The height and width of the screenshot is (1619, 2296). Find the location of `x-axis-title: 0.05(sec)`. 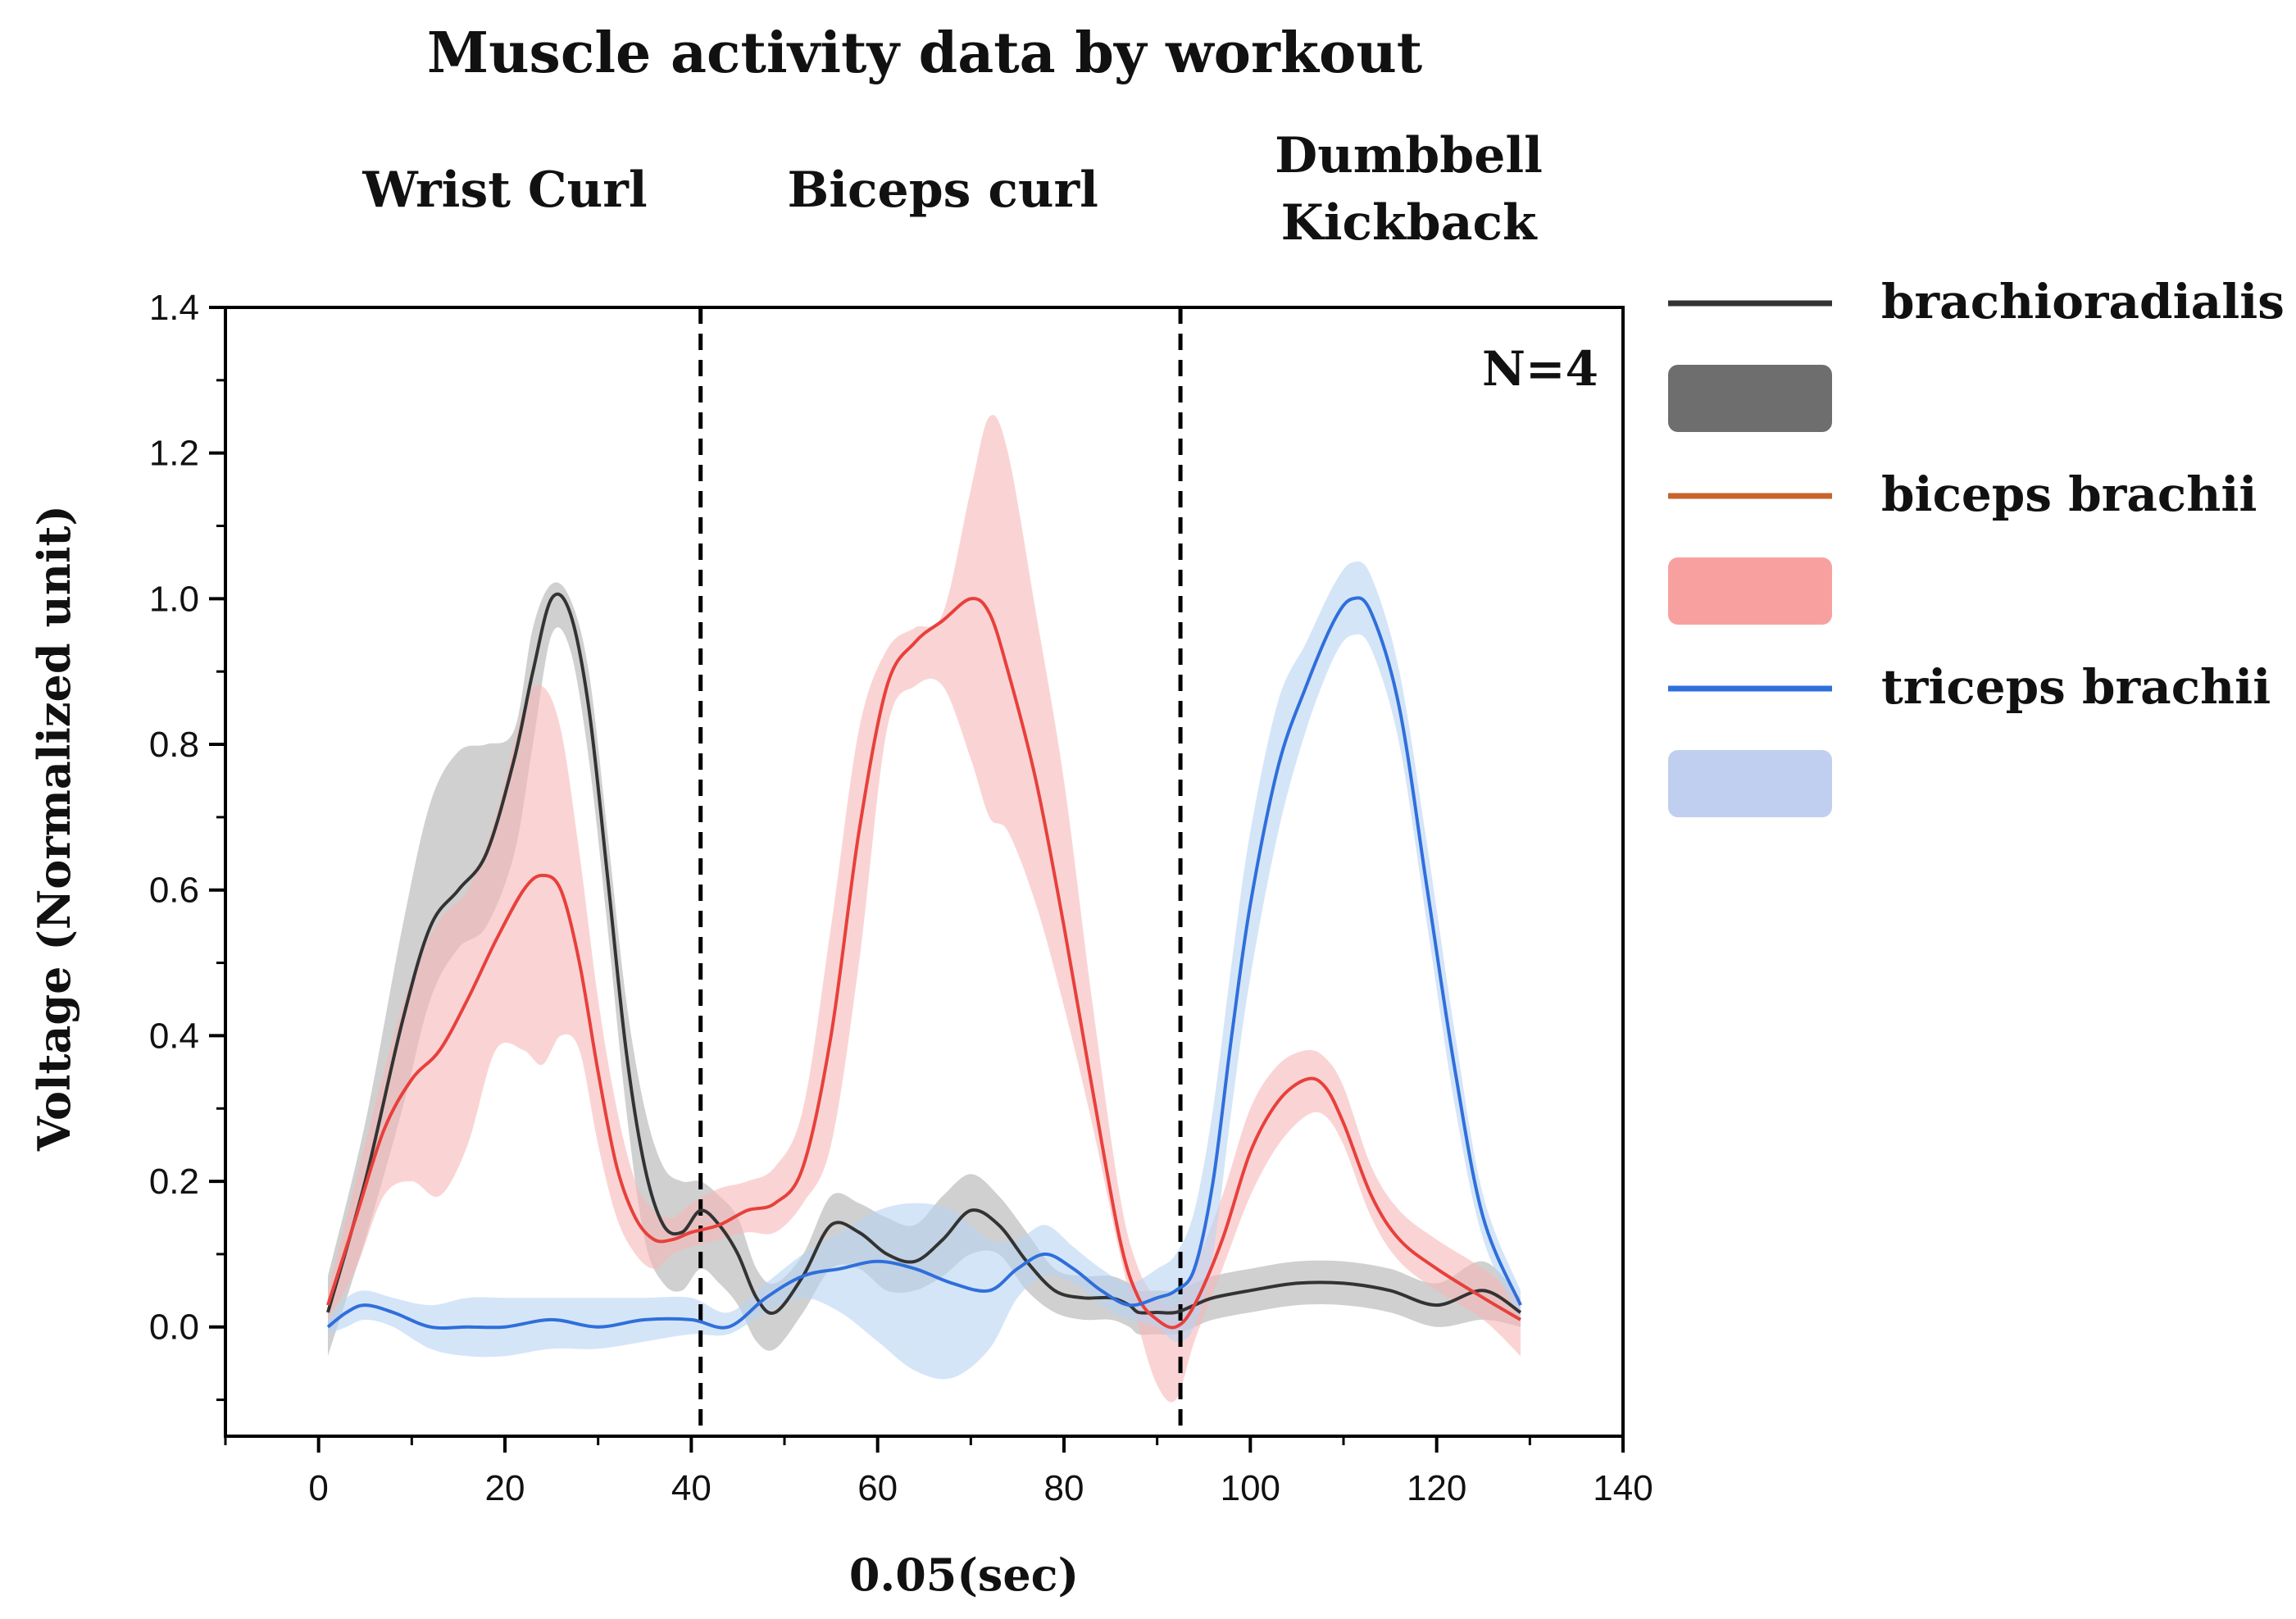

x-axis-title: 0.05(sec) is located at coordinates (964, 1575).